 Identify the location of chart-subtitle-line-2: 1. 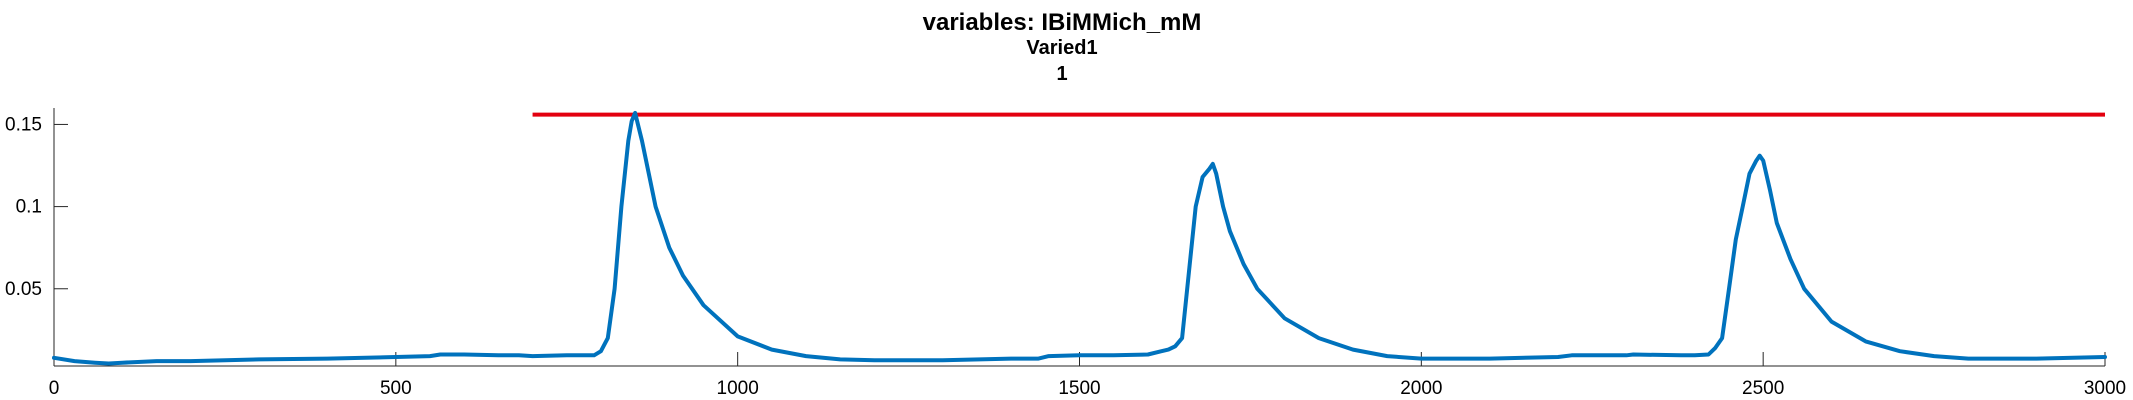
(1061, 74).